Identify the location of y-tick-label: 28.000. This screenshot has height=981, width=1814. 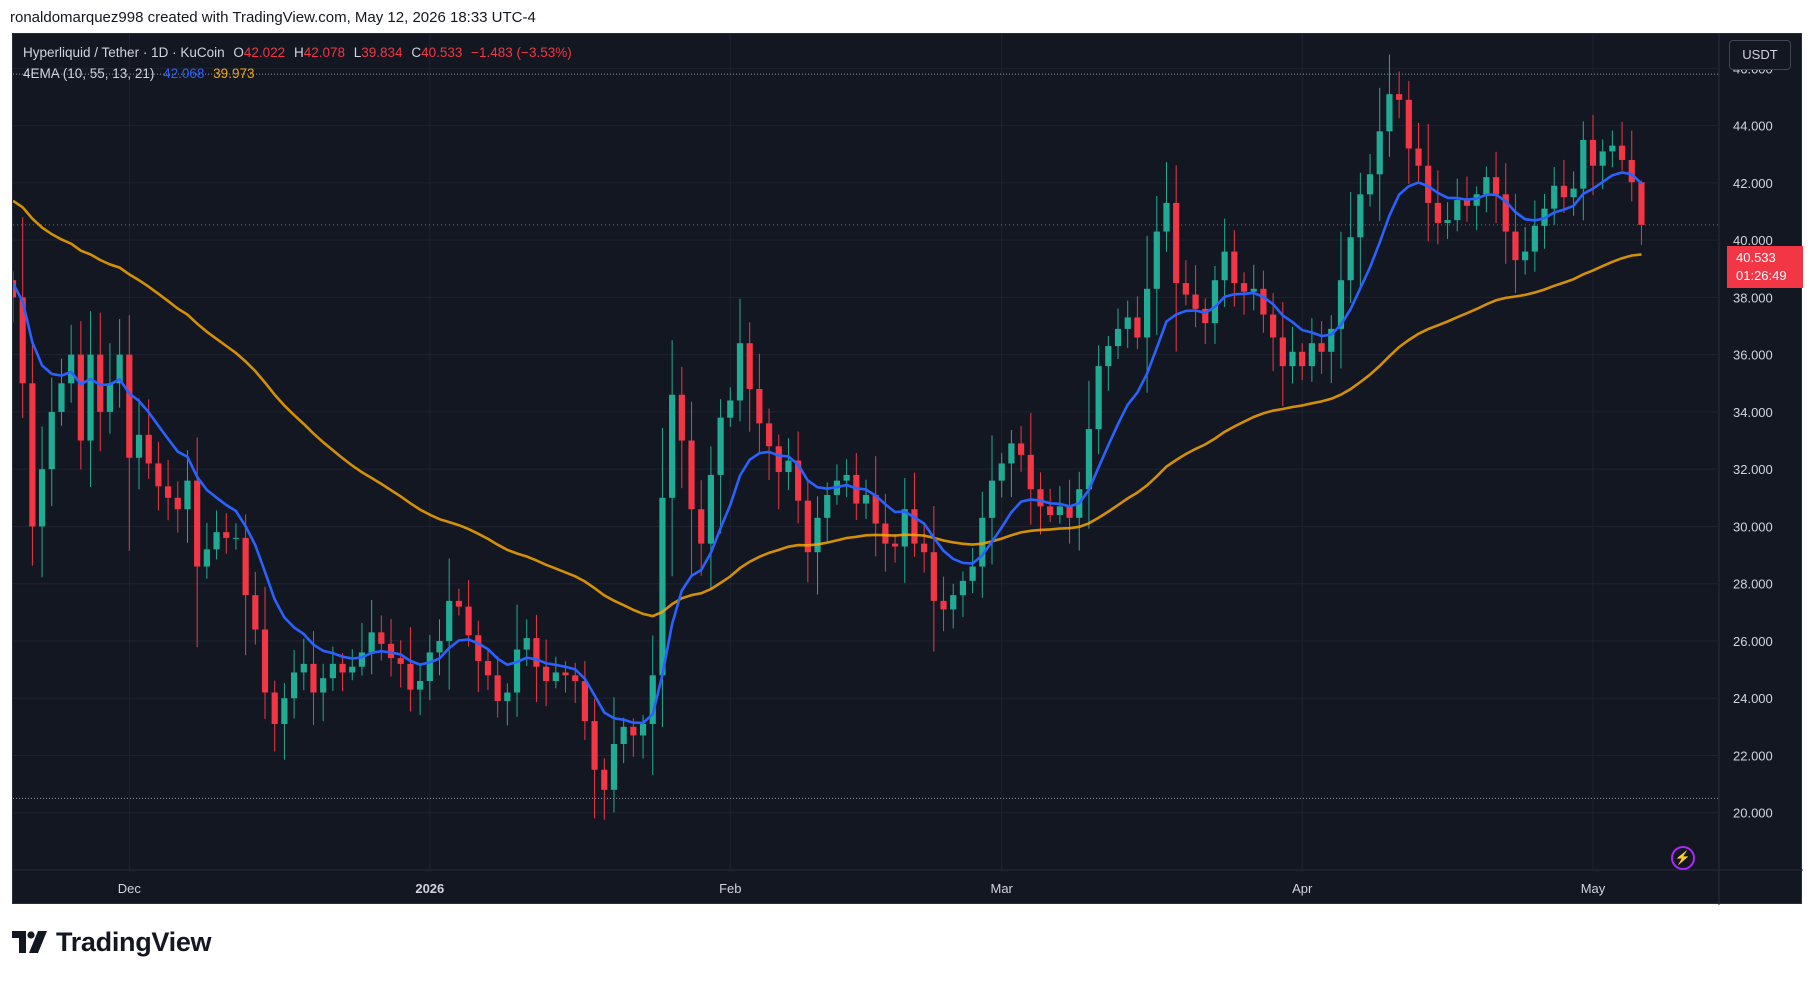
(1753, 584).